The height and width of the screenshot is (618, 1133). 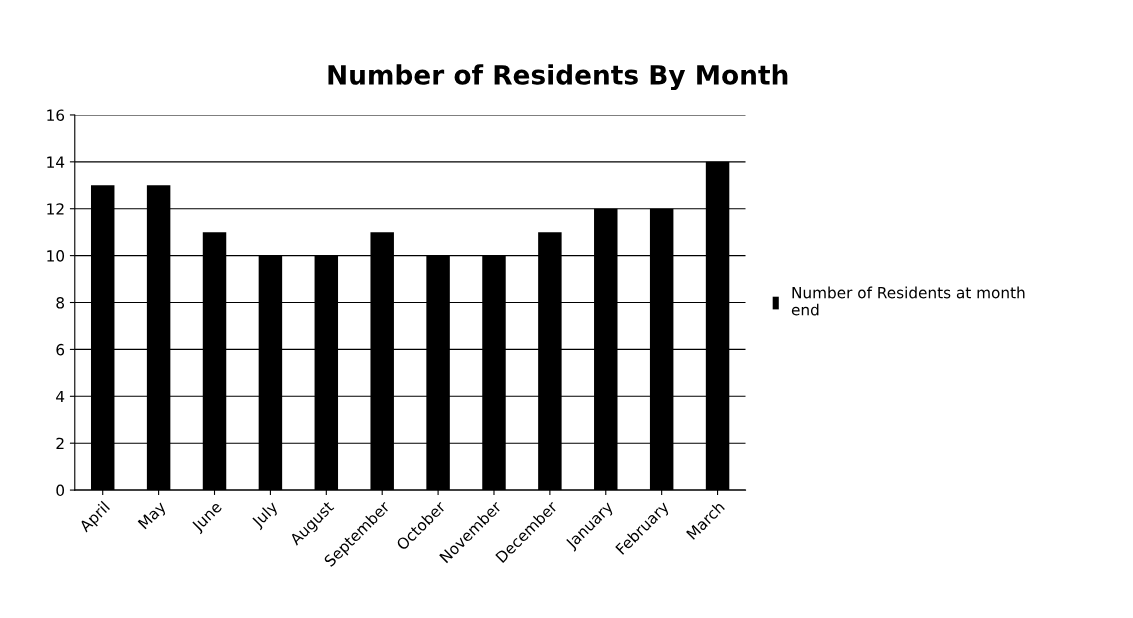 I want to click on chart-title: Number of Residents By Month, so click(x=558, y=77).